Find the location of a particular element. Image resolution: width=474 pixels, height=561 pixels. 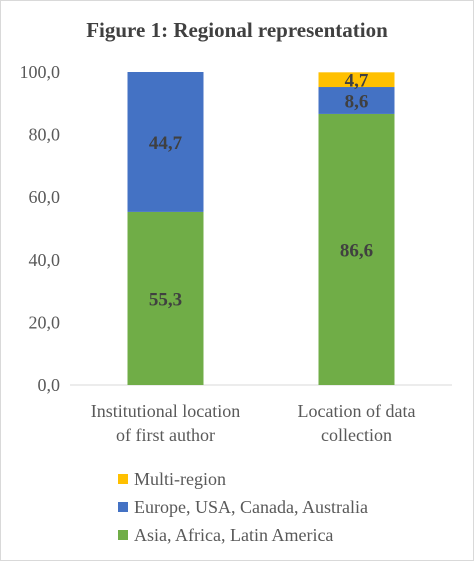

legend-item: Asia, Africa, Latin America is located at coordinates (243, 535).